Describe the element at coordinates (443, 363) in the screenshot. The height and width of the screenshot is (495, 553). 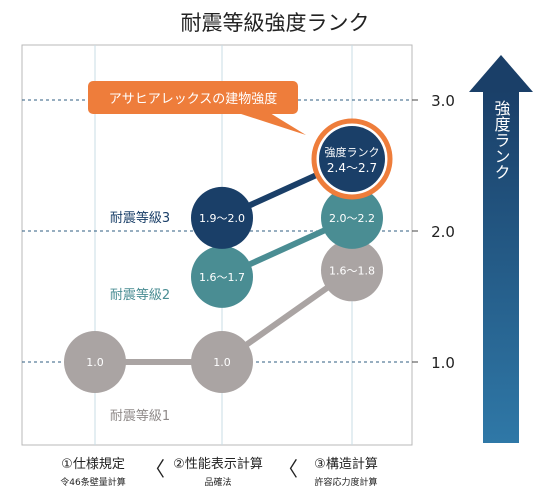
I see `y-tick-label: 1.0` at that location.